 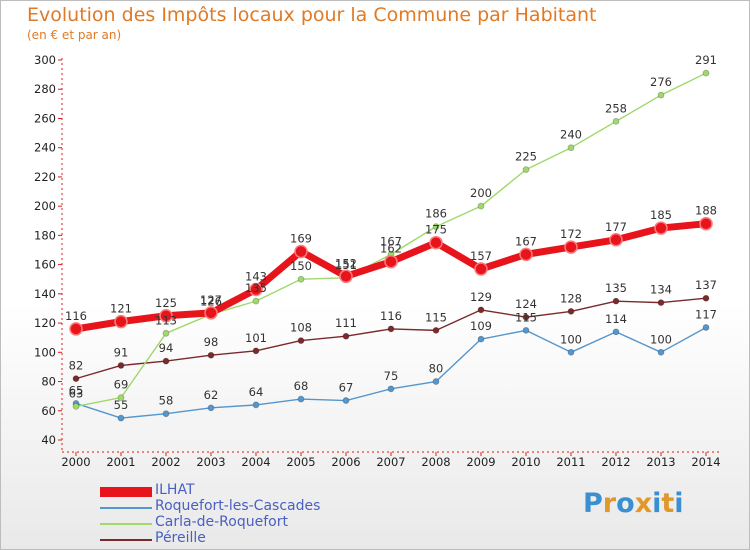 What do you see at coordinates (45, 177) in the screenshot?
I see `y-tick-label: 220` at bounding box center [45, 177].